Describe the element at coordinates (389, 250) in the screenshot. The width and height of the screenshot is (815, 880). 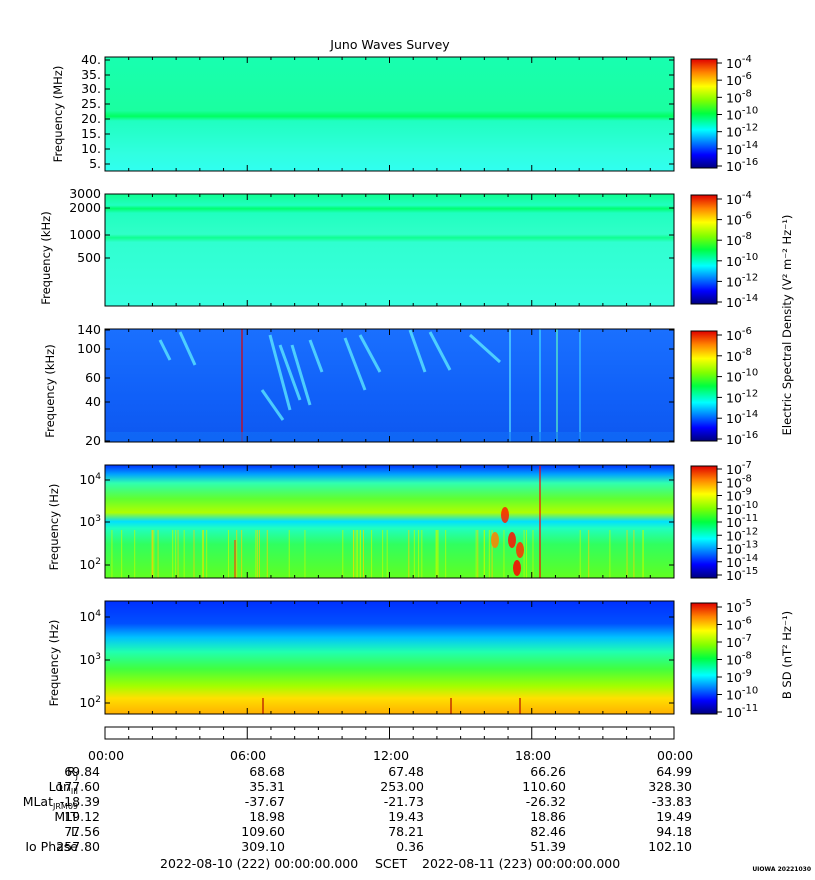
I see `panel-2-spectrogram` at that location.